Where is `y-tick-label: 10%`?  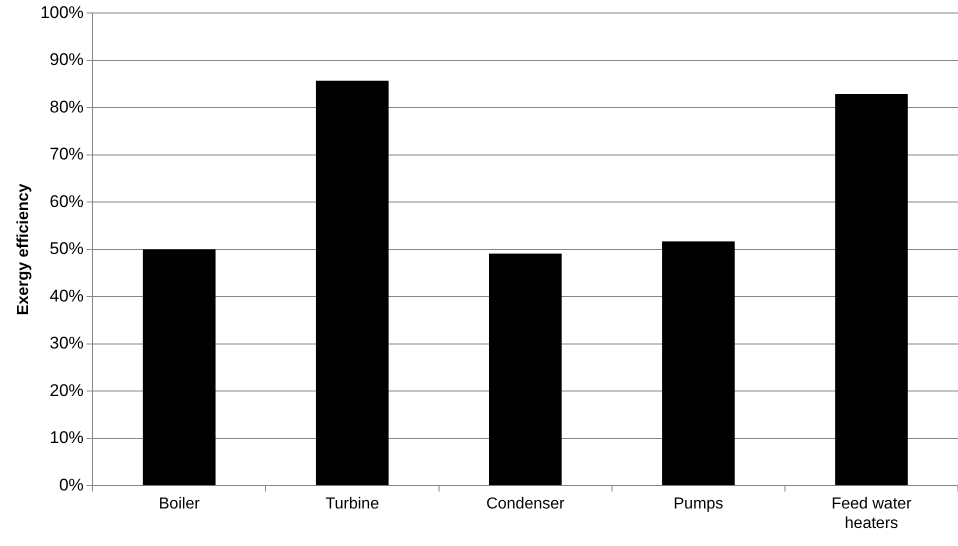
y-tick-label: 10% is located at coordinates (67, 438).